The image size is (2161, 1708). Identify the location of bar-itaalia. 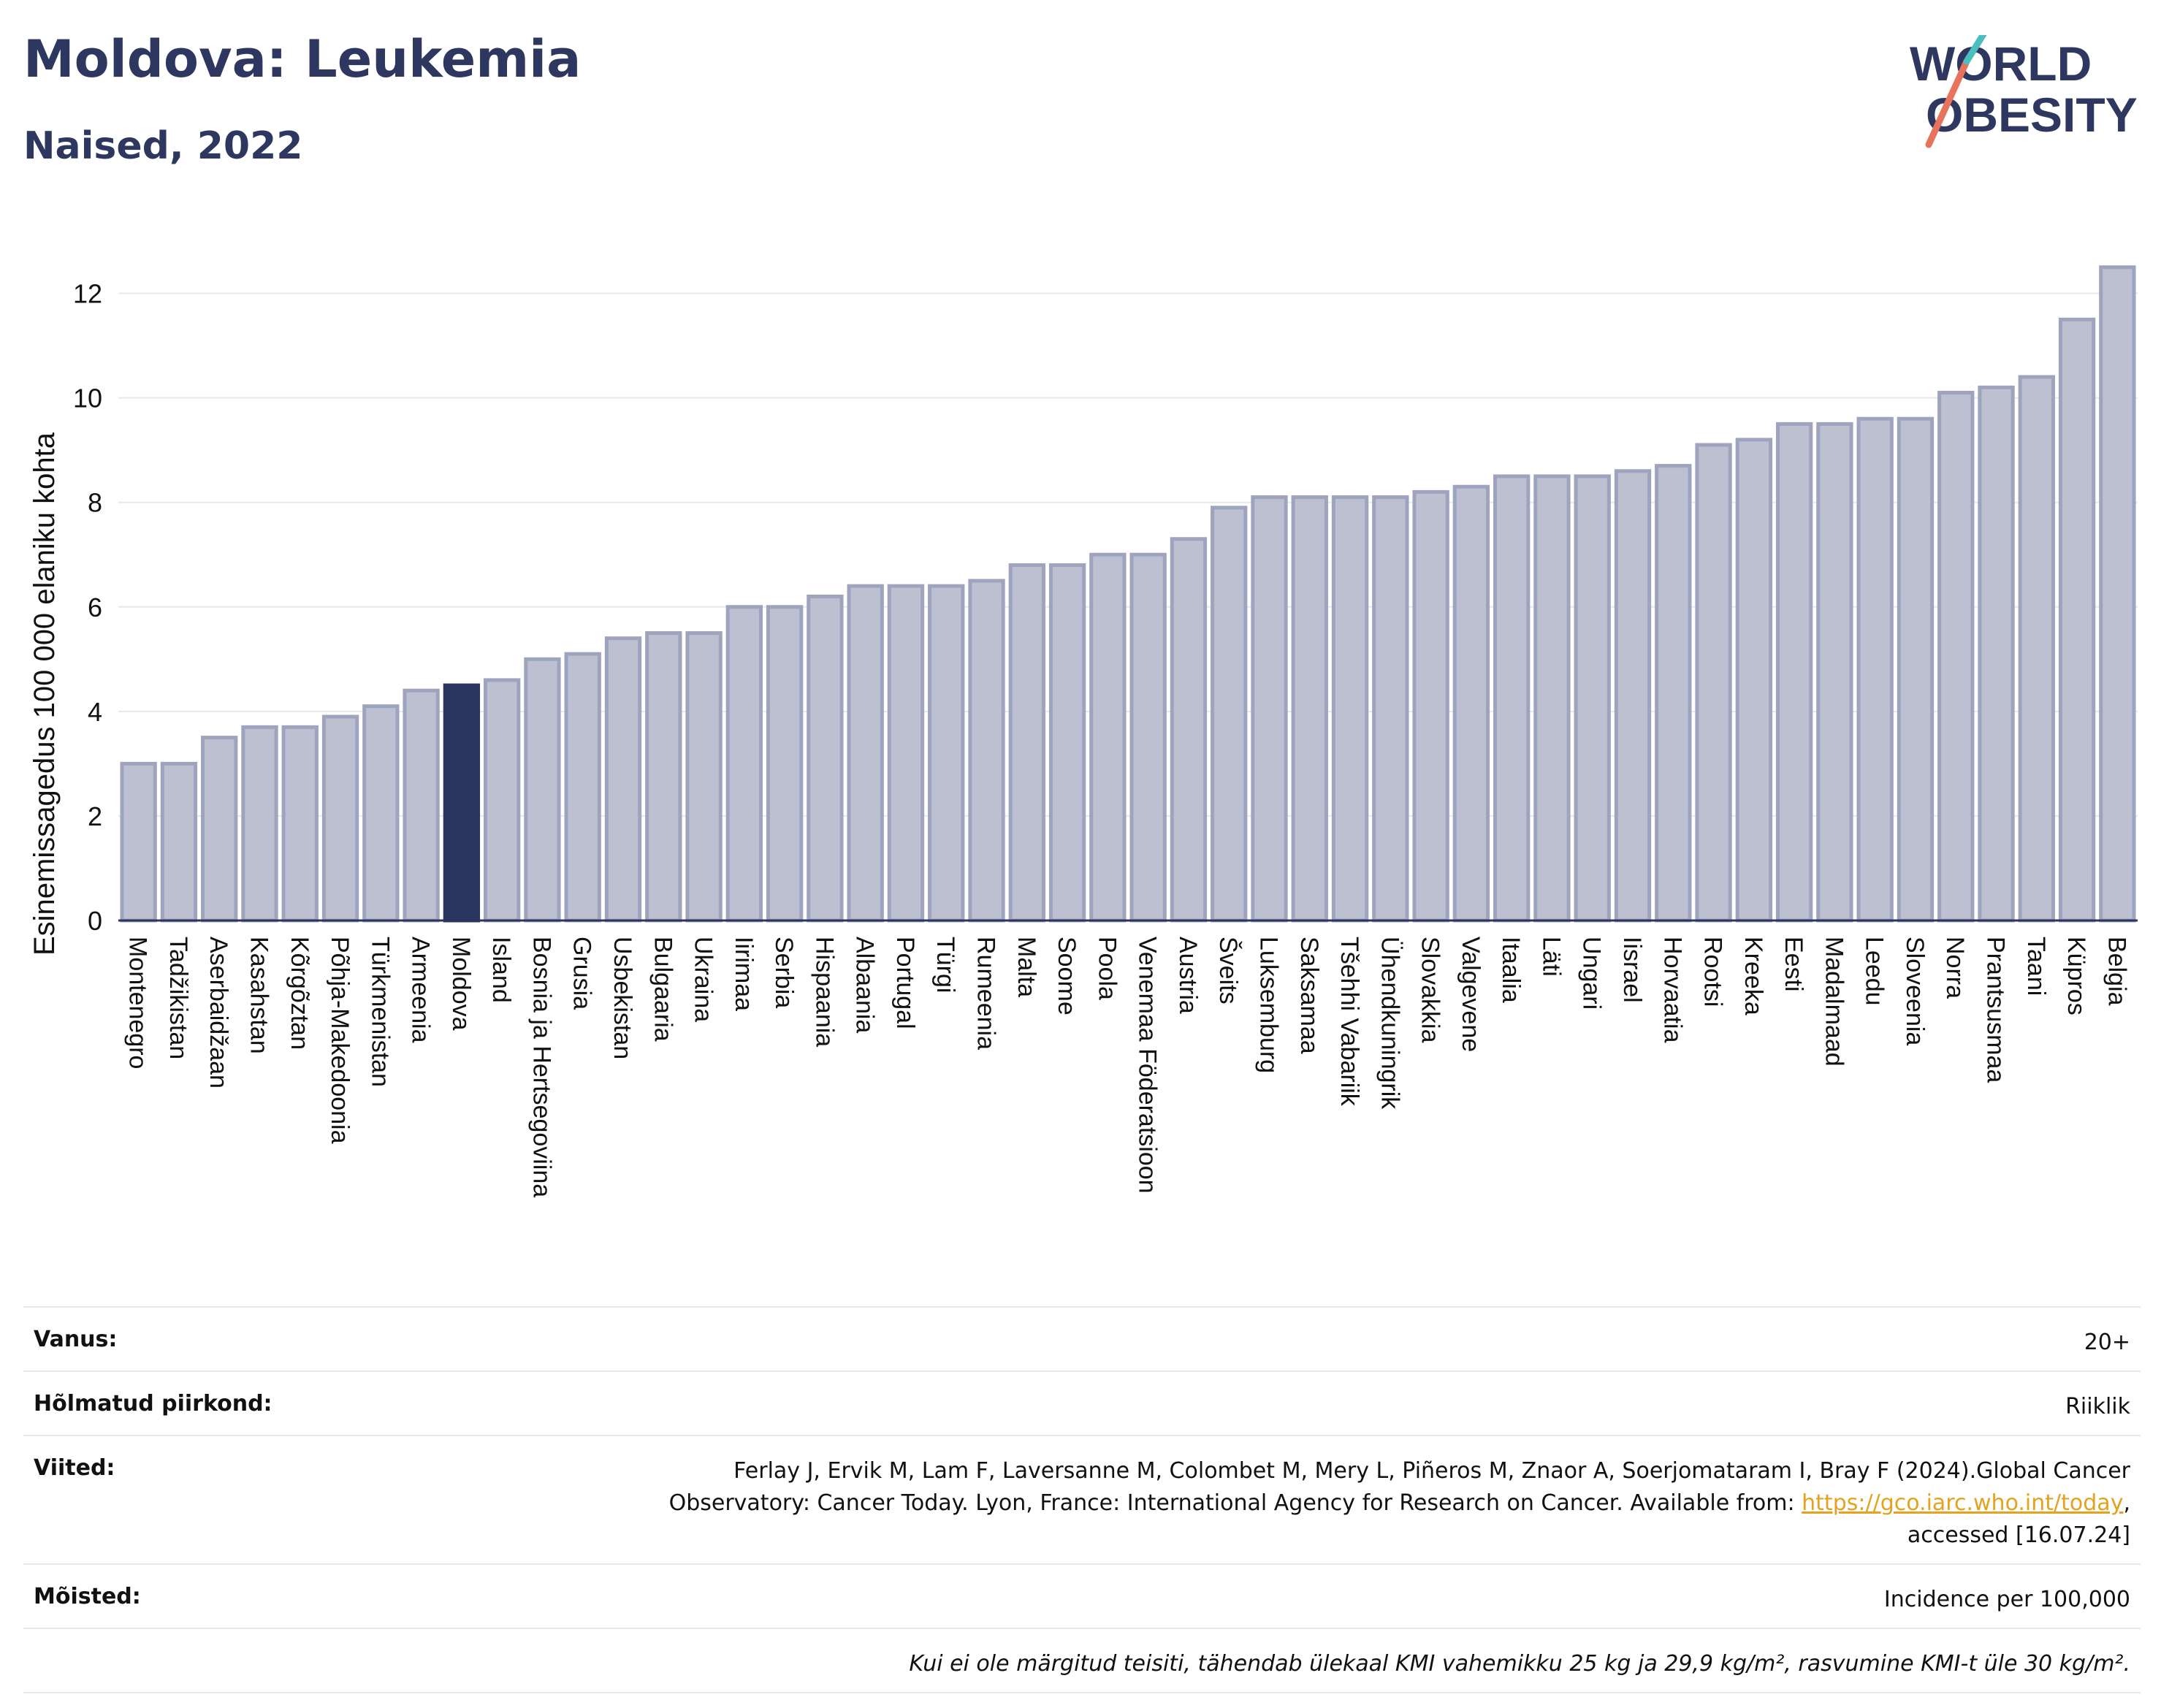
(1512, 698).